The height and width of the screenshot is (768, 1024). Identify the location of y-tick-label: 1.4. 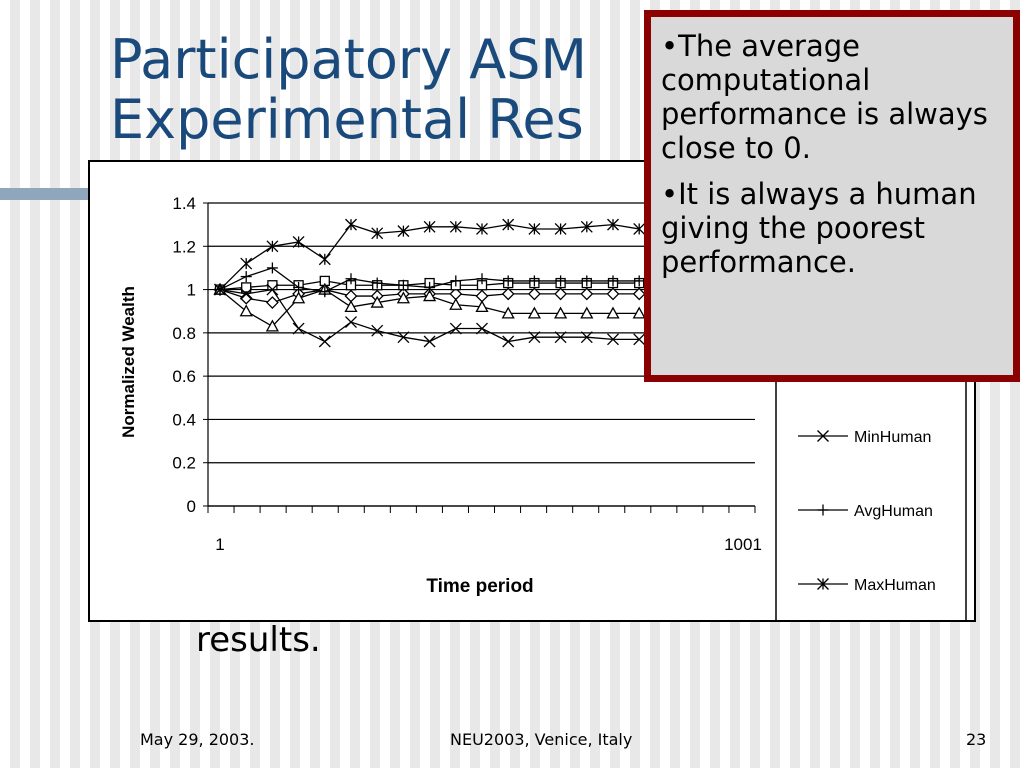
(184, 203).